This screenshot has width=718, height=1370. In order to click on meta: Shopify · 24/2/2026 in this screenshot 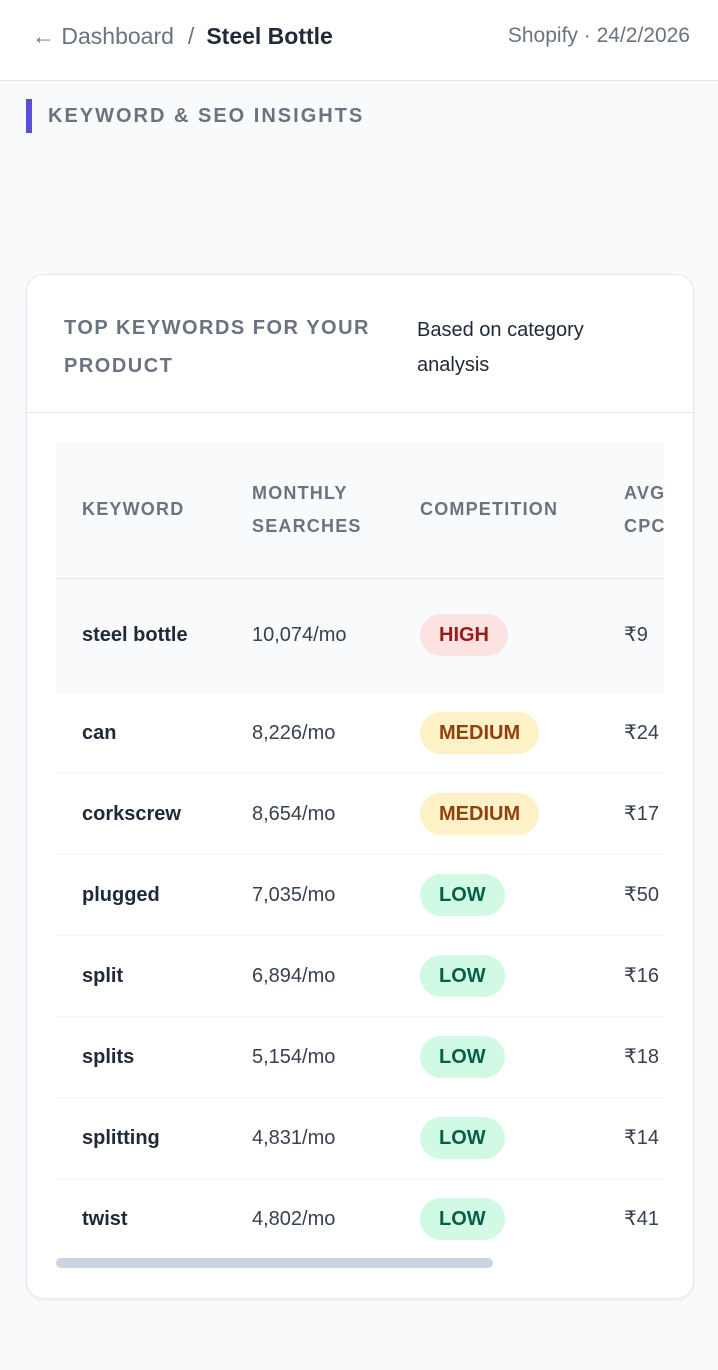, I will do `click(598, 35)`.